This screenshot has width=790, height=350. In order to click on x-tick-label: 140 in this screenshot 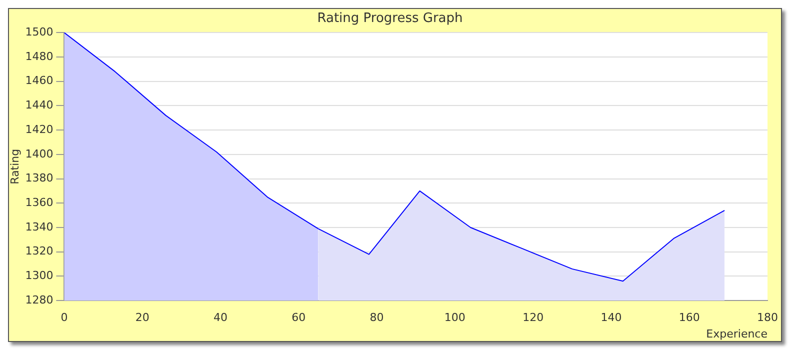, I will do `click(611, 317)`.